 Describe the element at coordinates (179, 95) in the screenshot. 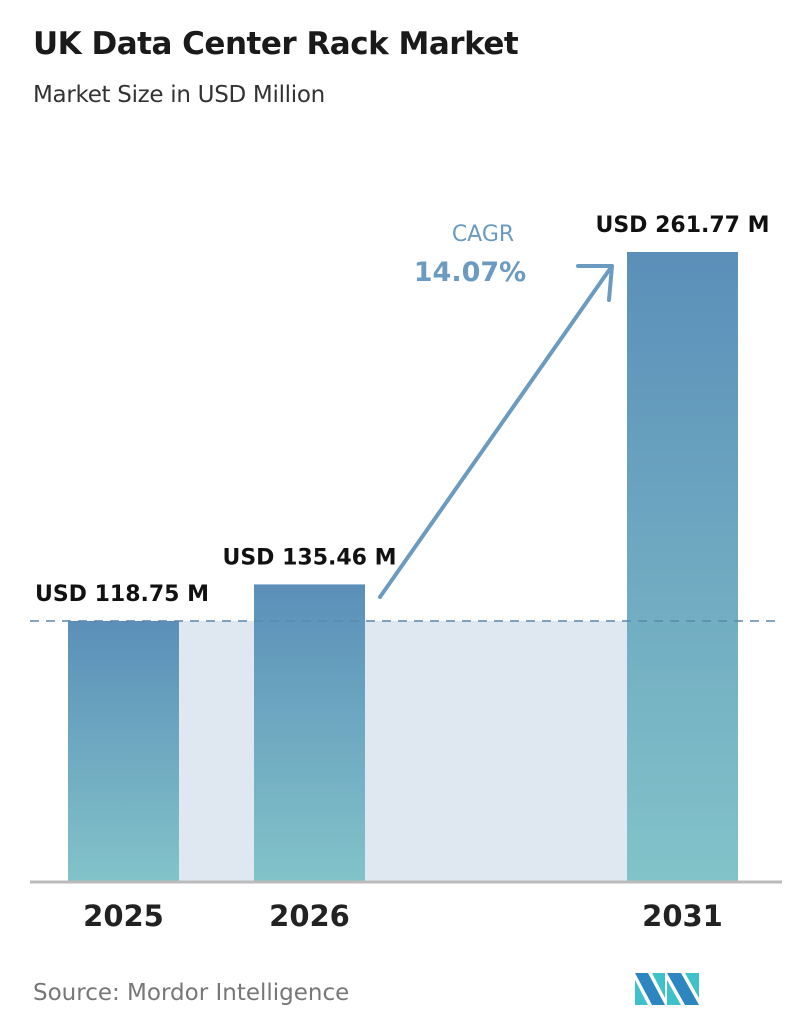

I see `chart-subtitle: Market Size in USD Million` at that location.